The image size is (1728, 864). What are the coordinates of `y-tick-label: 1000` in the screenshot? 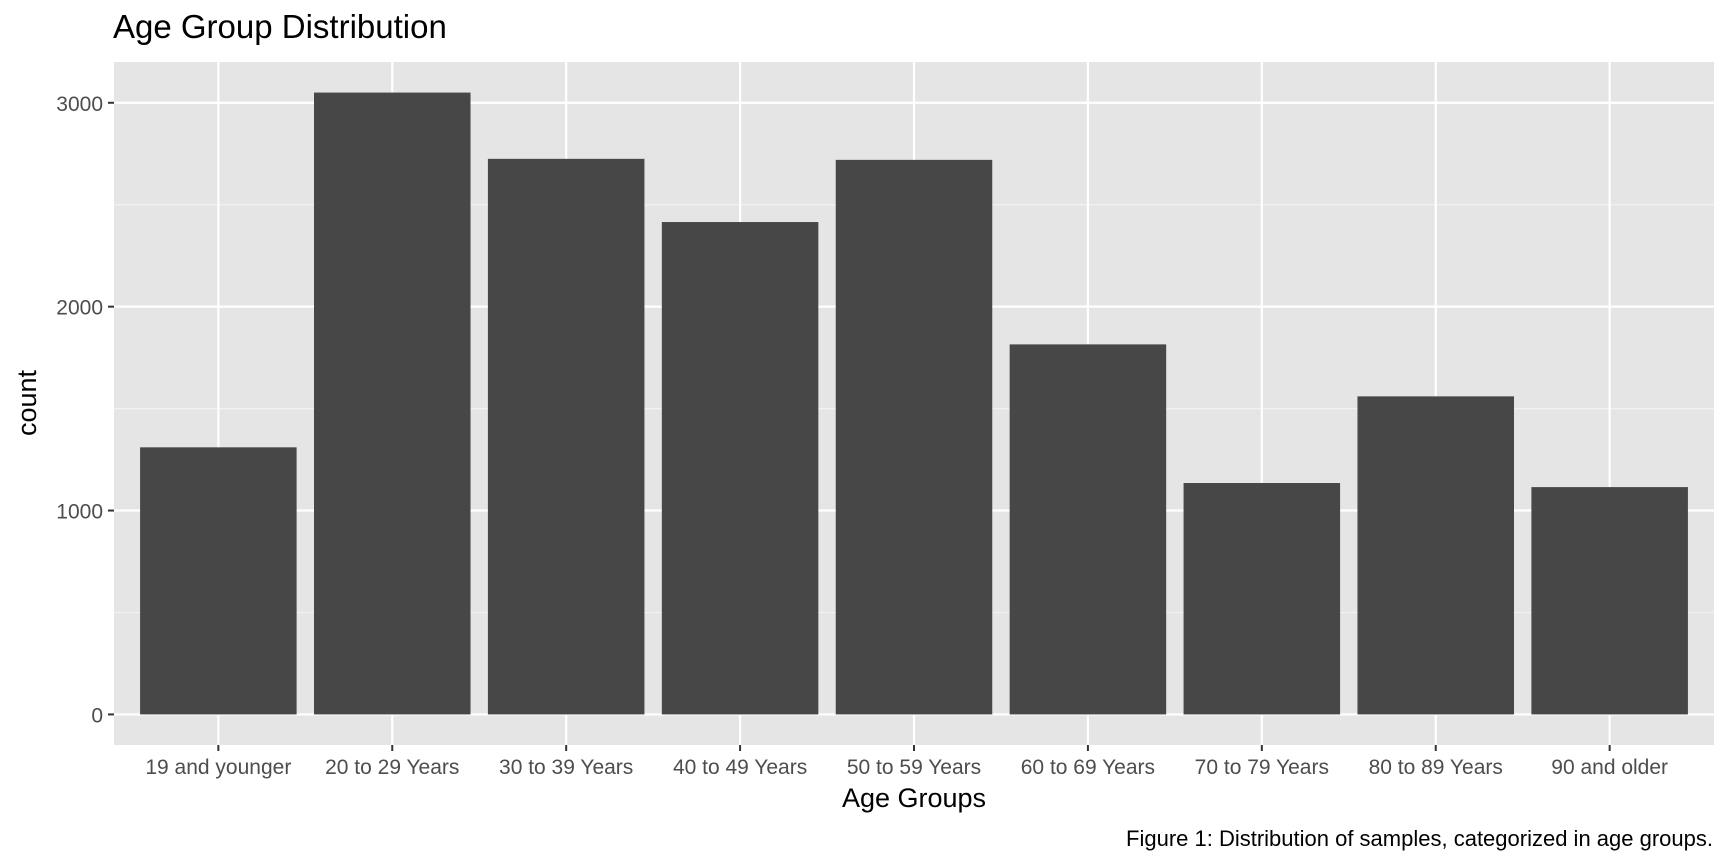 It's located at (79, 512).